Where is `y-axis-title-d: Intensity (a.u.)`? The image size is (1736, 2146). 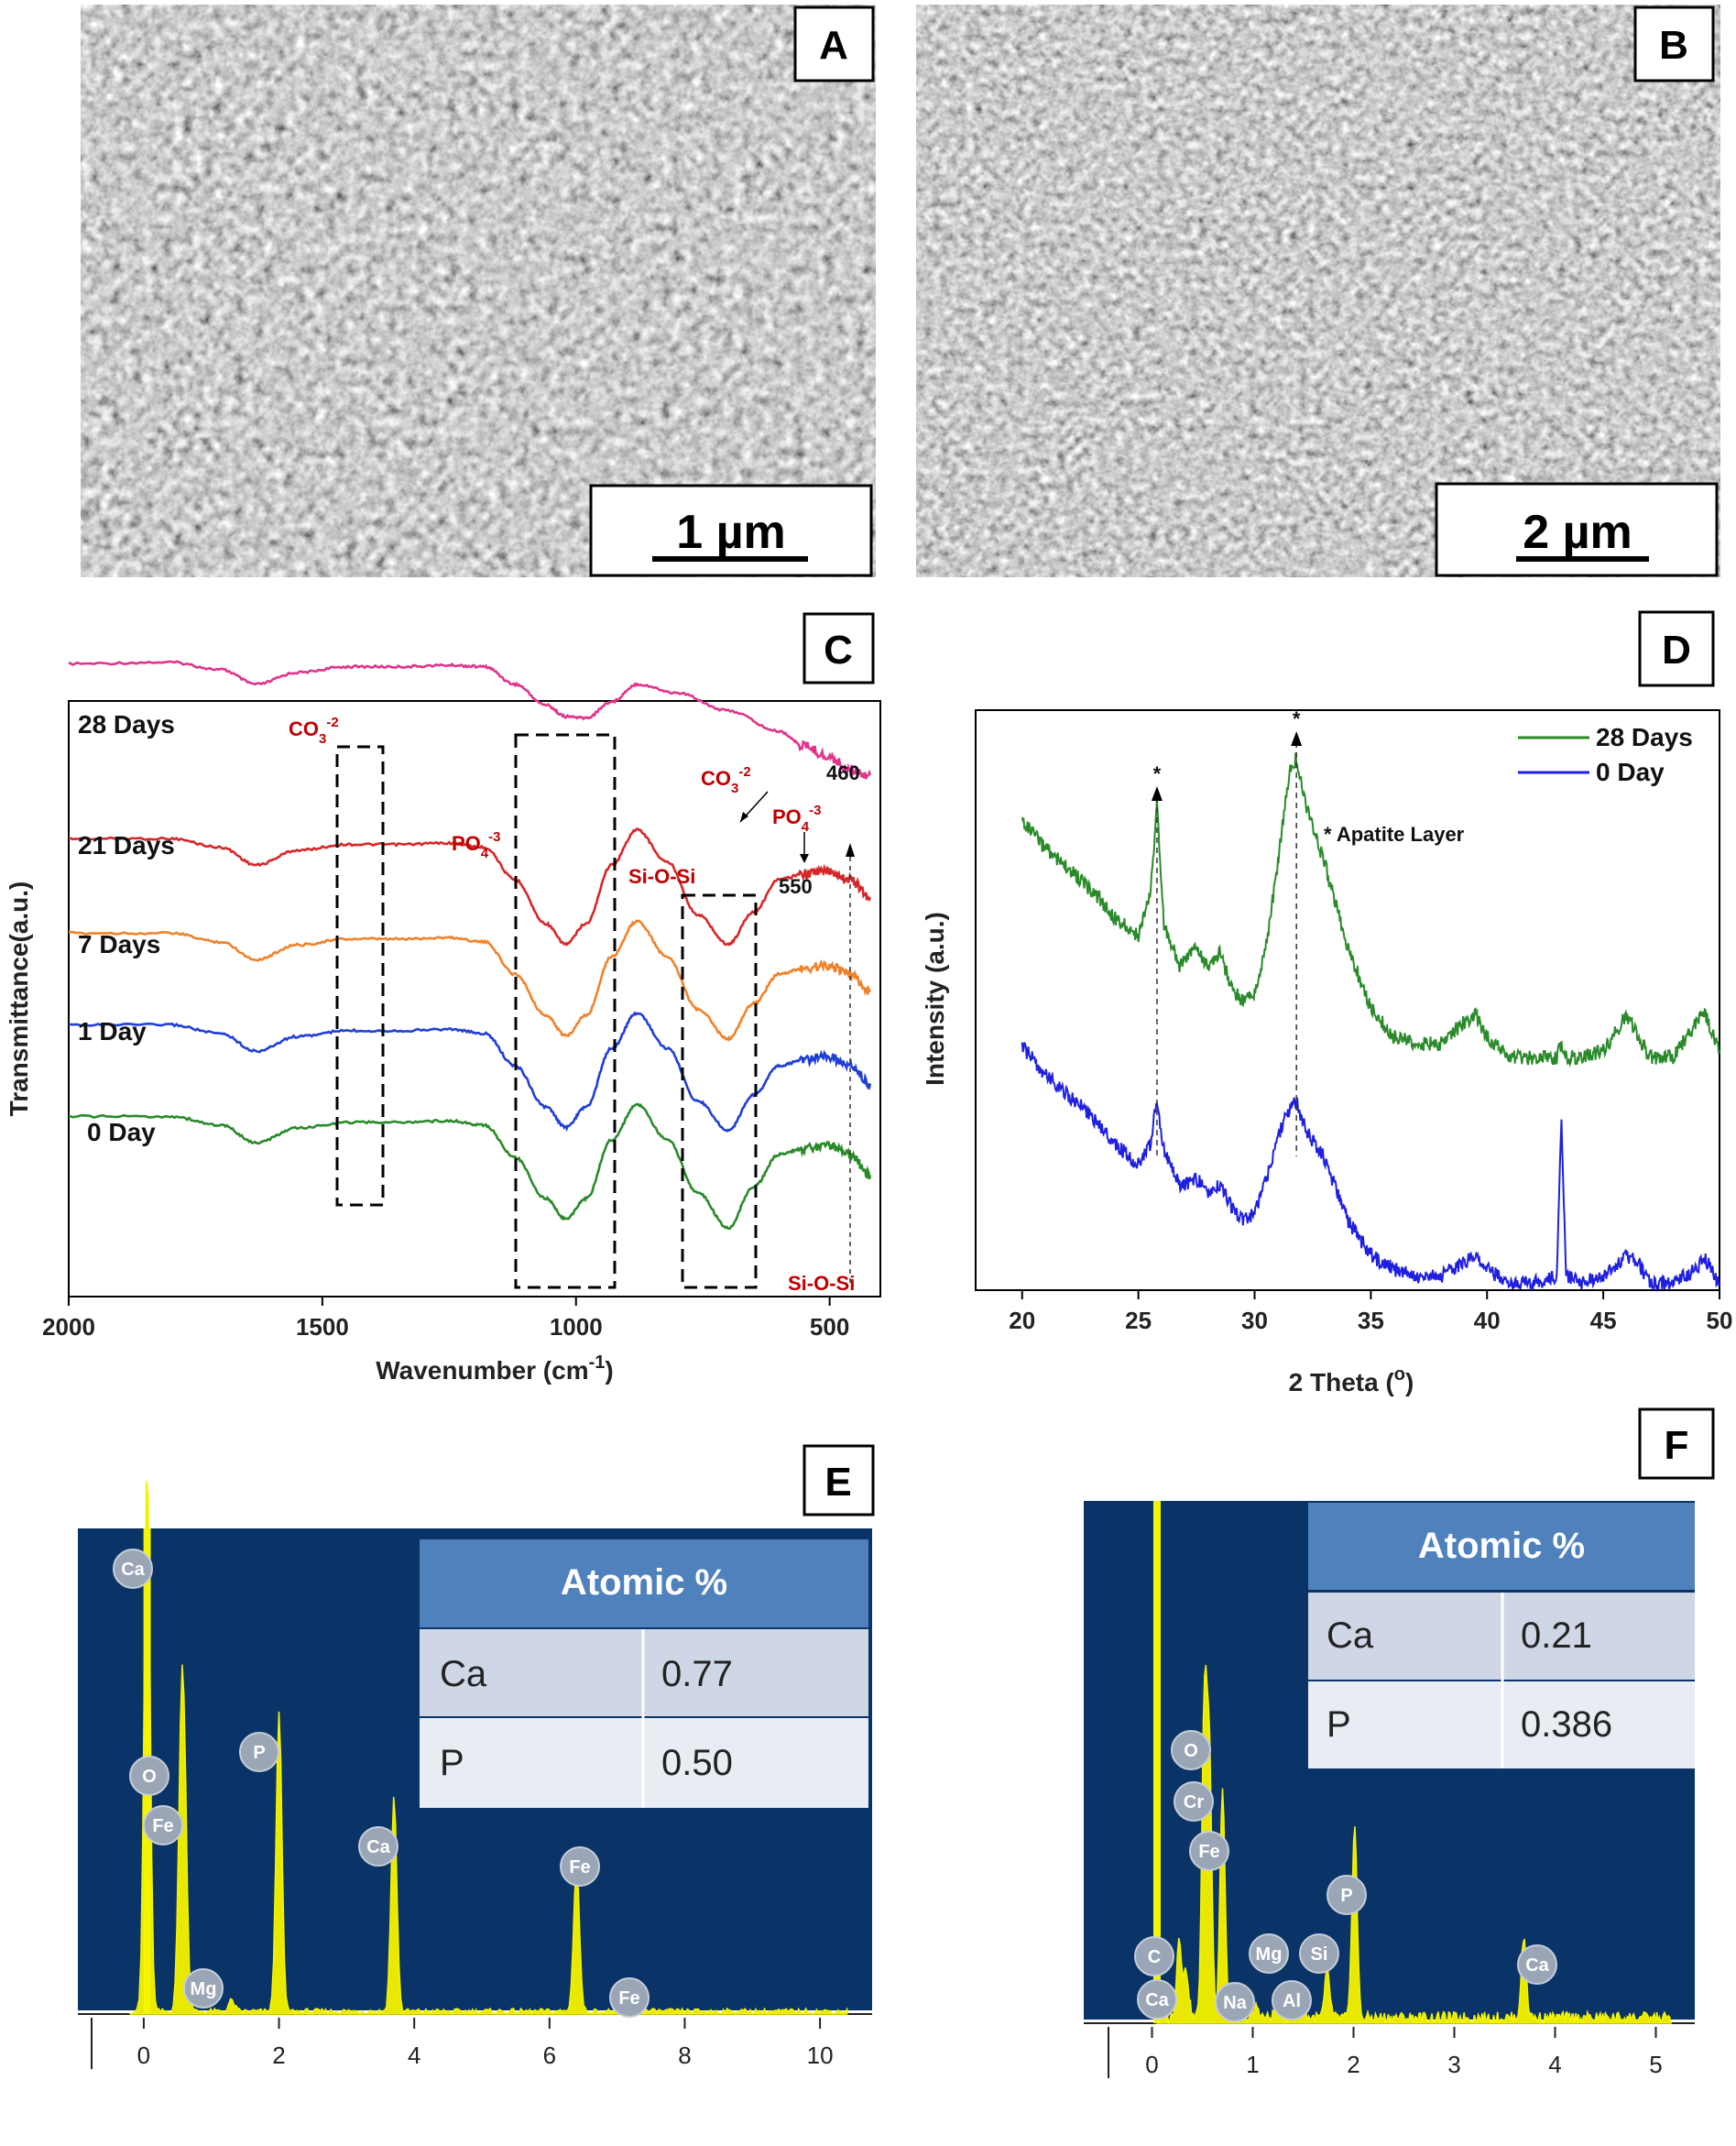 y-axis-title-d: Intensity (a.u.) is located at coordinates (935, 999).